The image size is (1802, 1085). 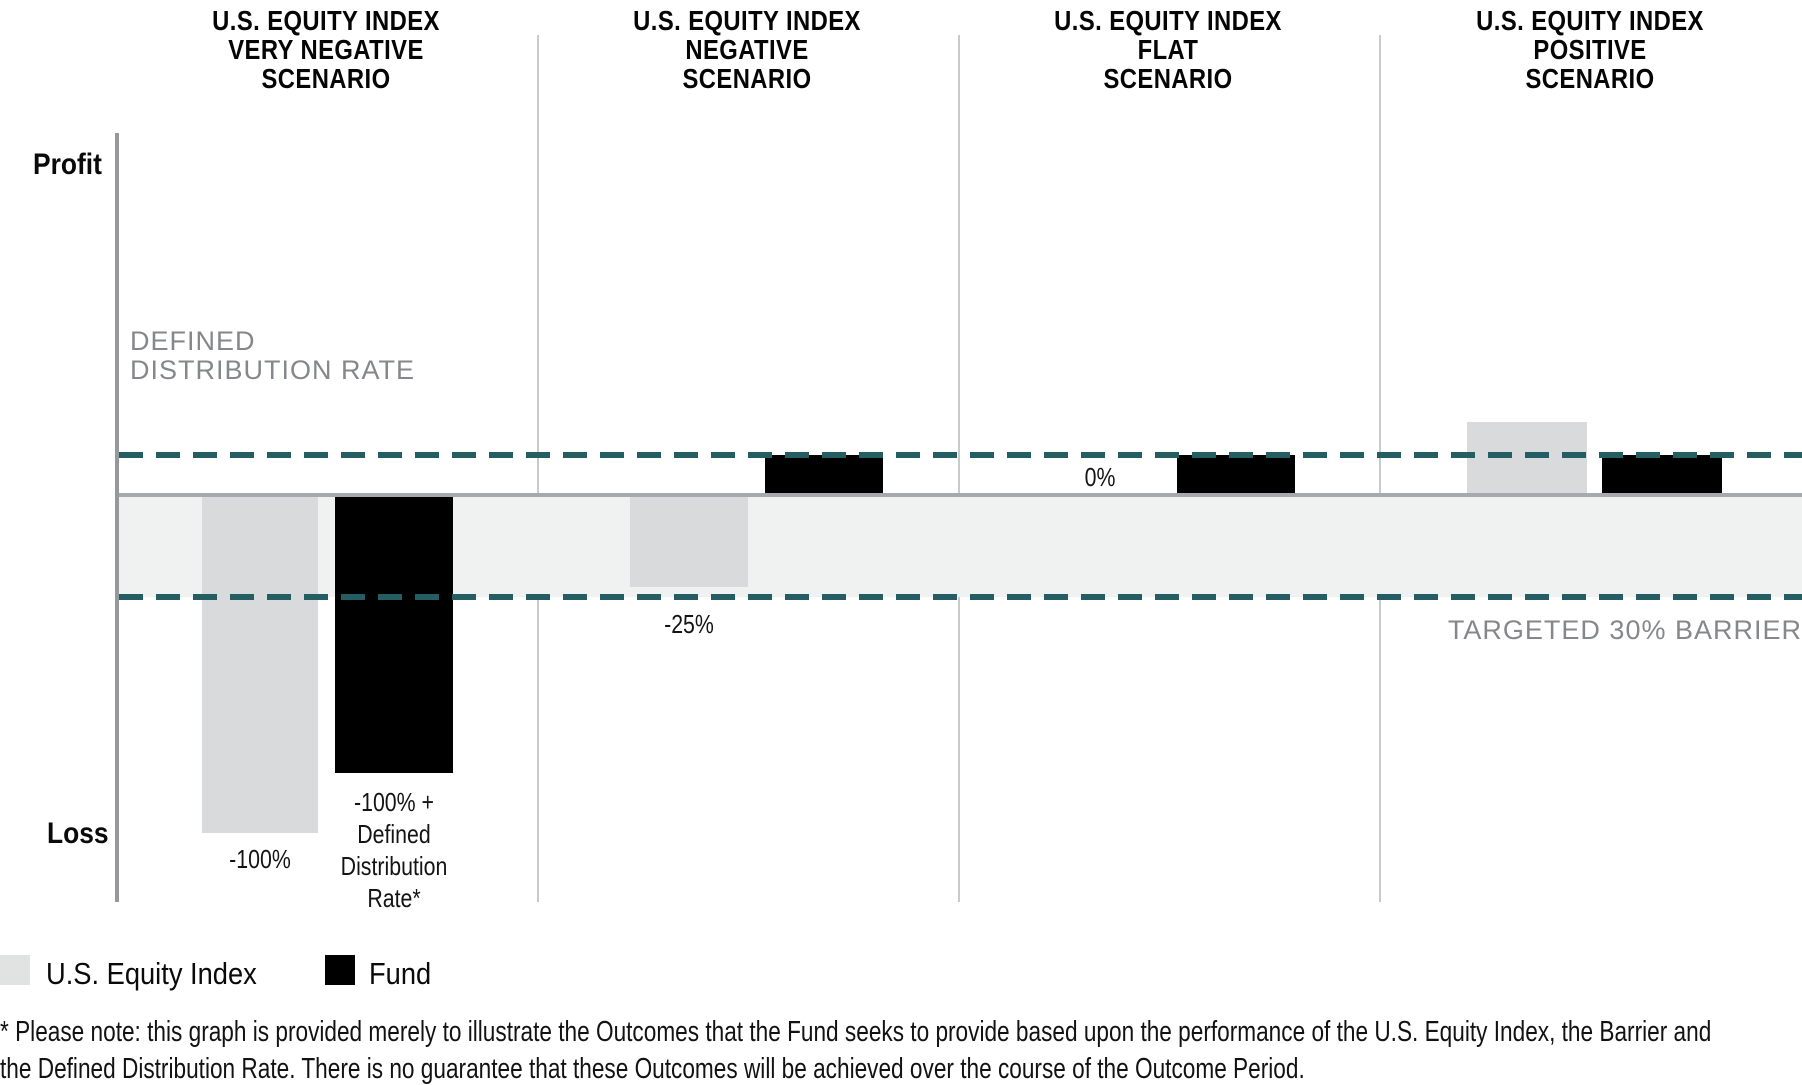 What do you see at coordinates (400, 973) in the screenshot?
I see `legend-label-fund: Fund` at bounding box center [400, 973].